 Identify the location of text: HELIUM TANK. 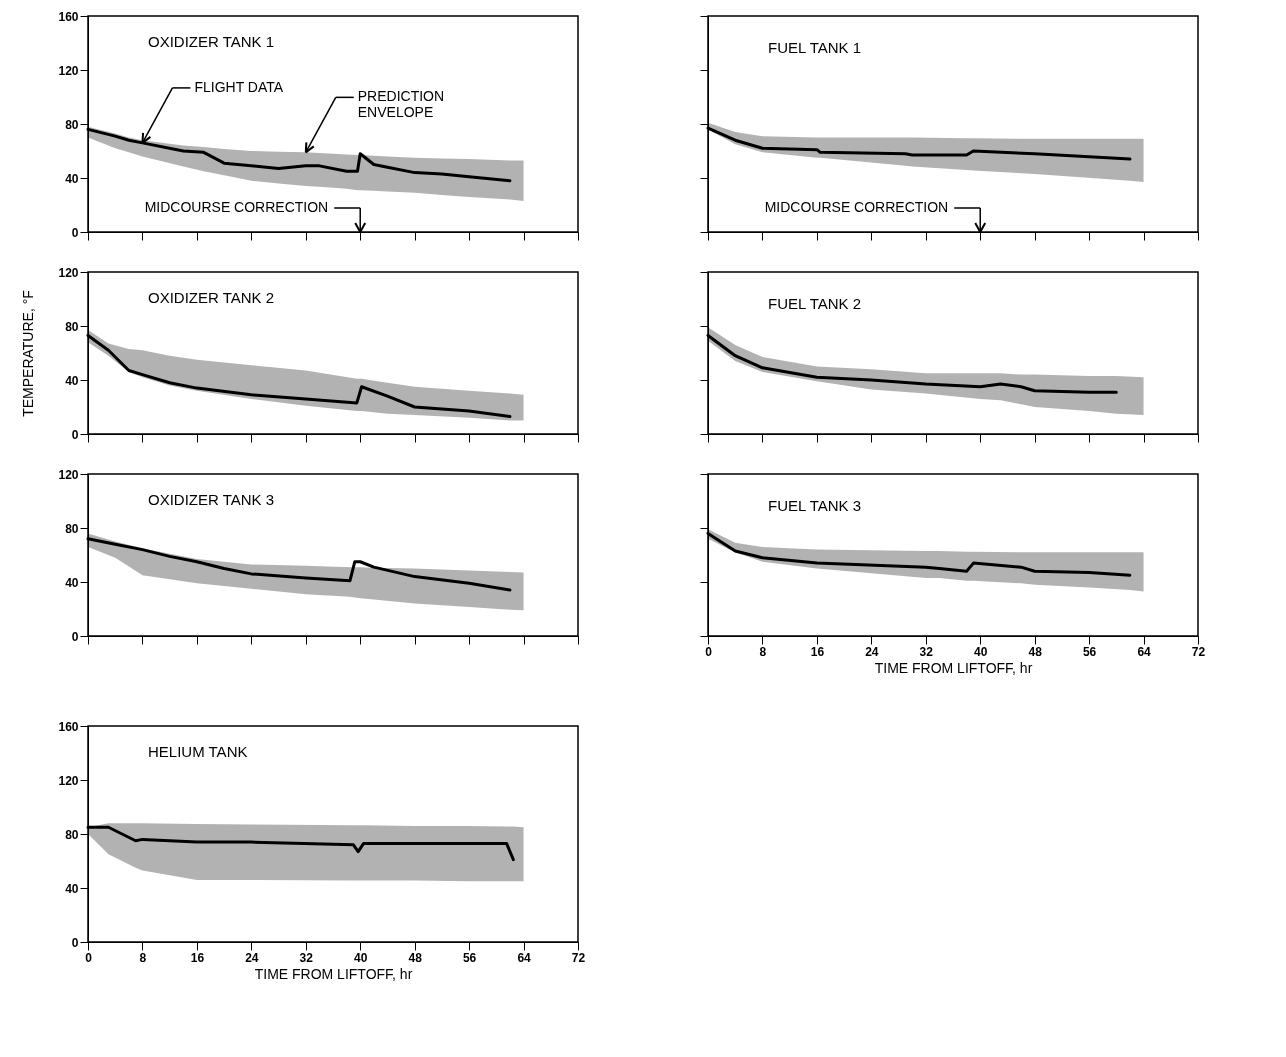
(198, 751).